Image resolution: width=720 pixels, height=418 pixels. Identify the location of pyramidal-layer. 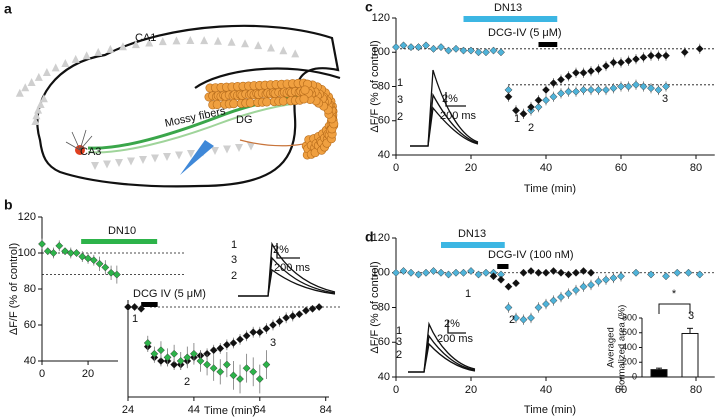
(157, 103).